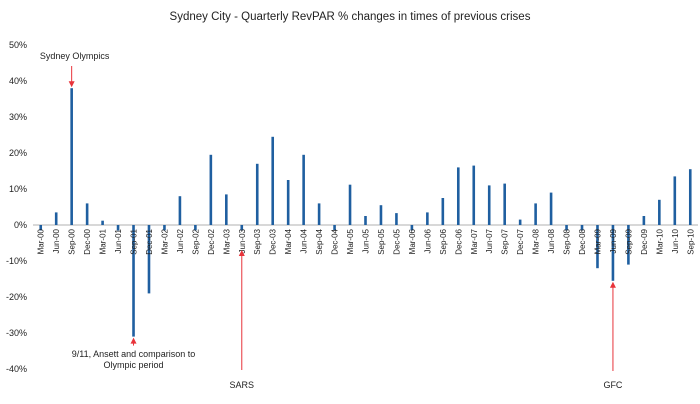 Image resolution: width=700 pixels, height=404 pixels. Describe the element at coordinates (567, 241) in the screenshot. I see `x-tick-label: Sep-08` at that location.